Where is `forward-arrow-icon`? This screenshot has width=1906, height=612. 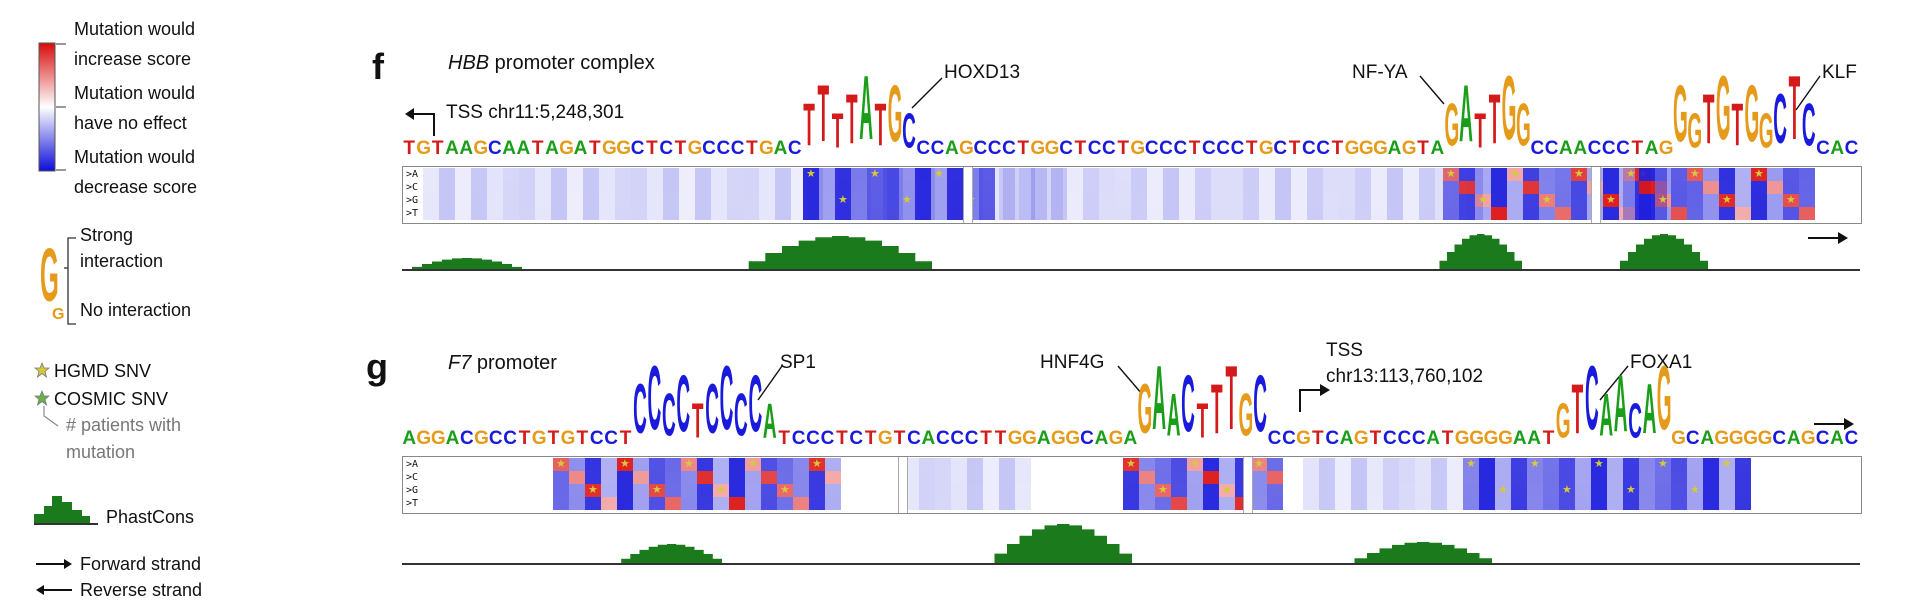
forward-arrow-icon is located at coordinates (54, 564).